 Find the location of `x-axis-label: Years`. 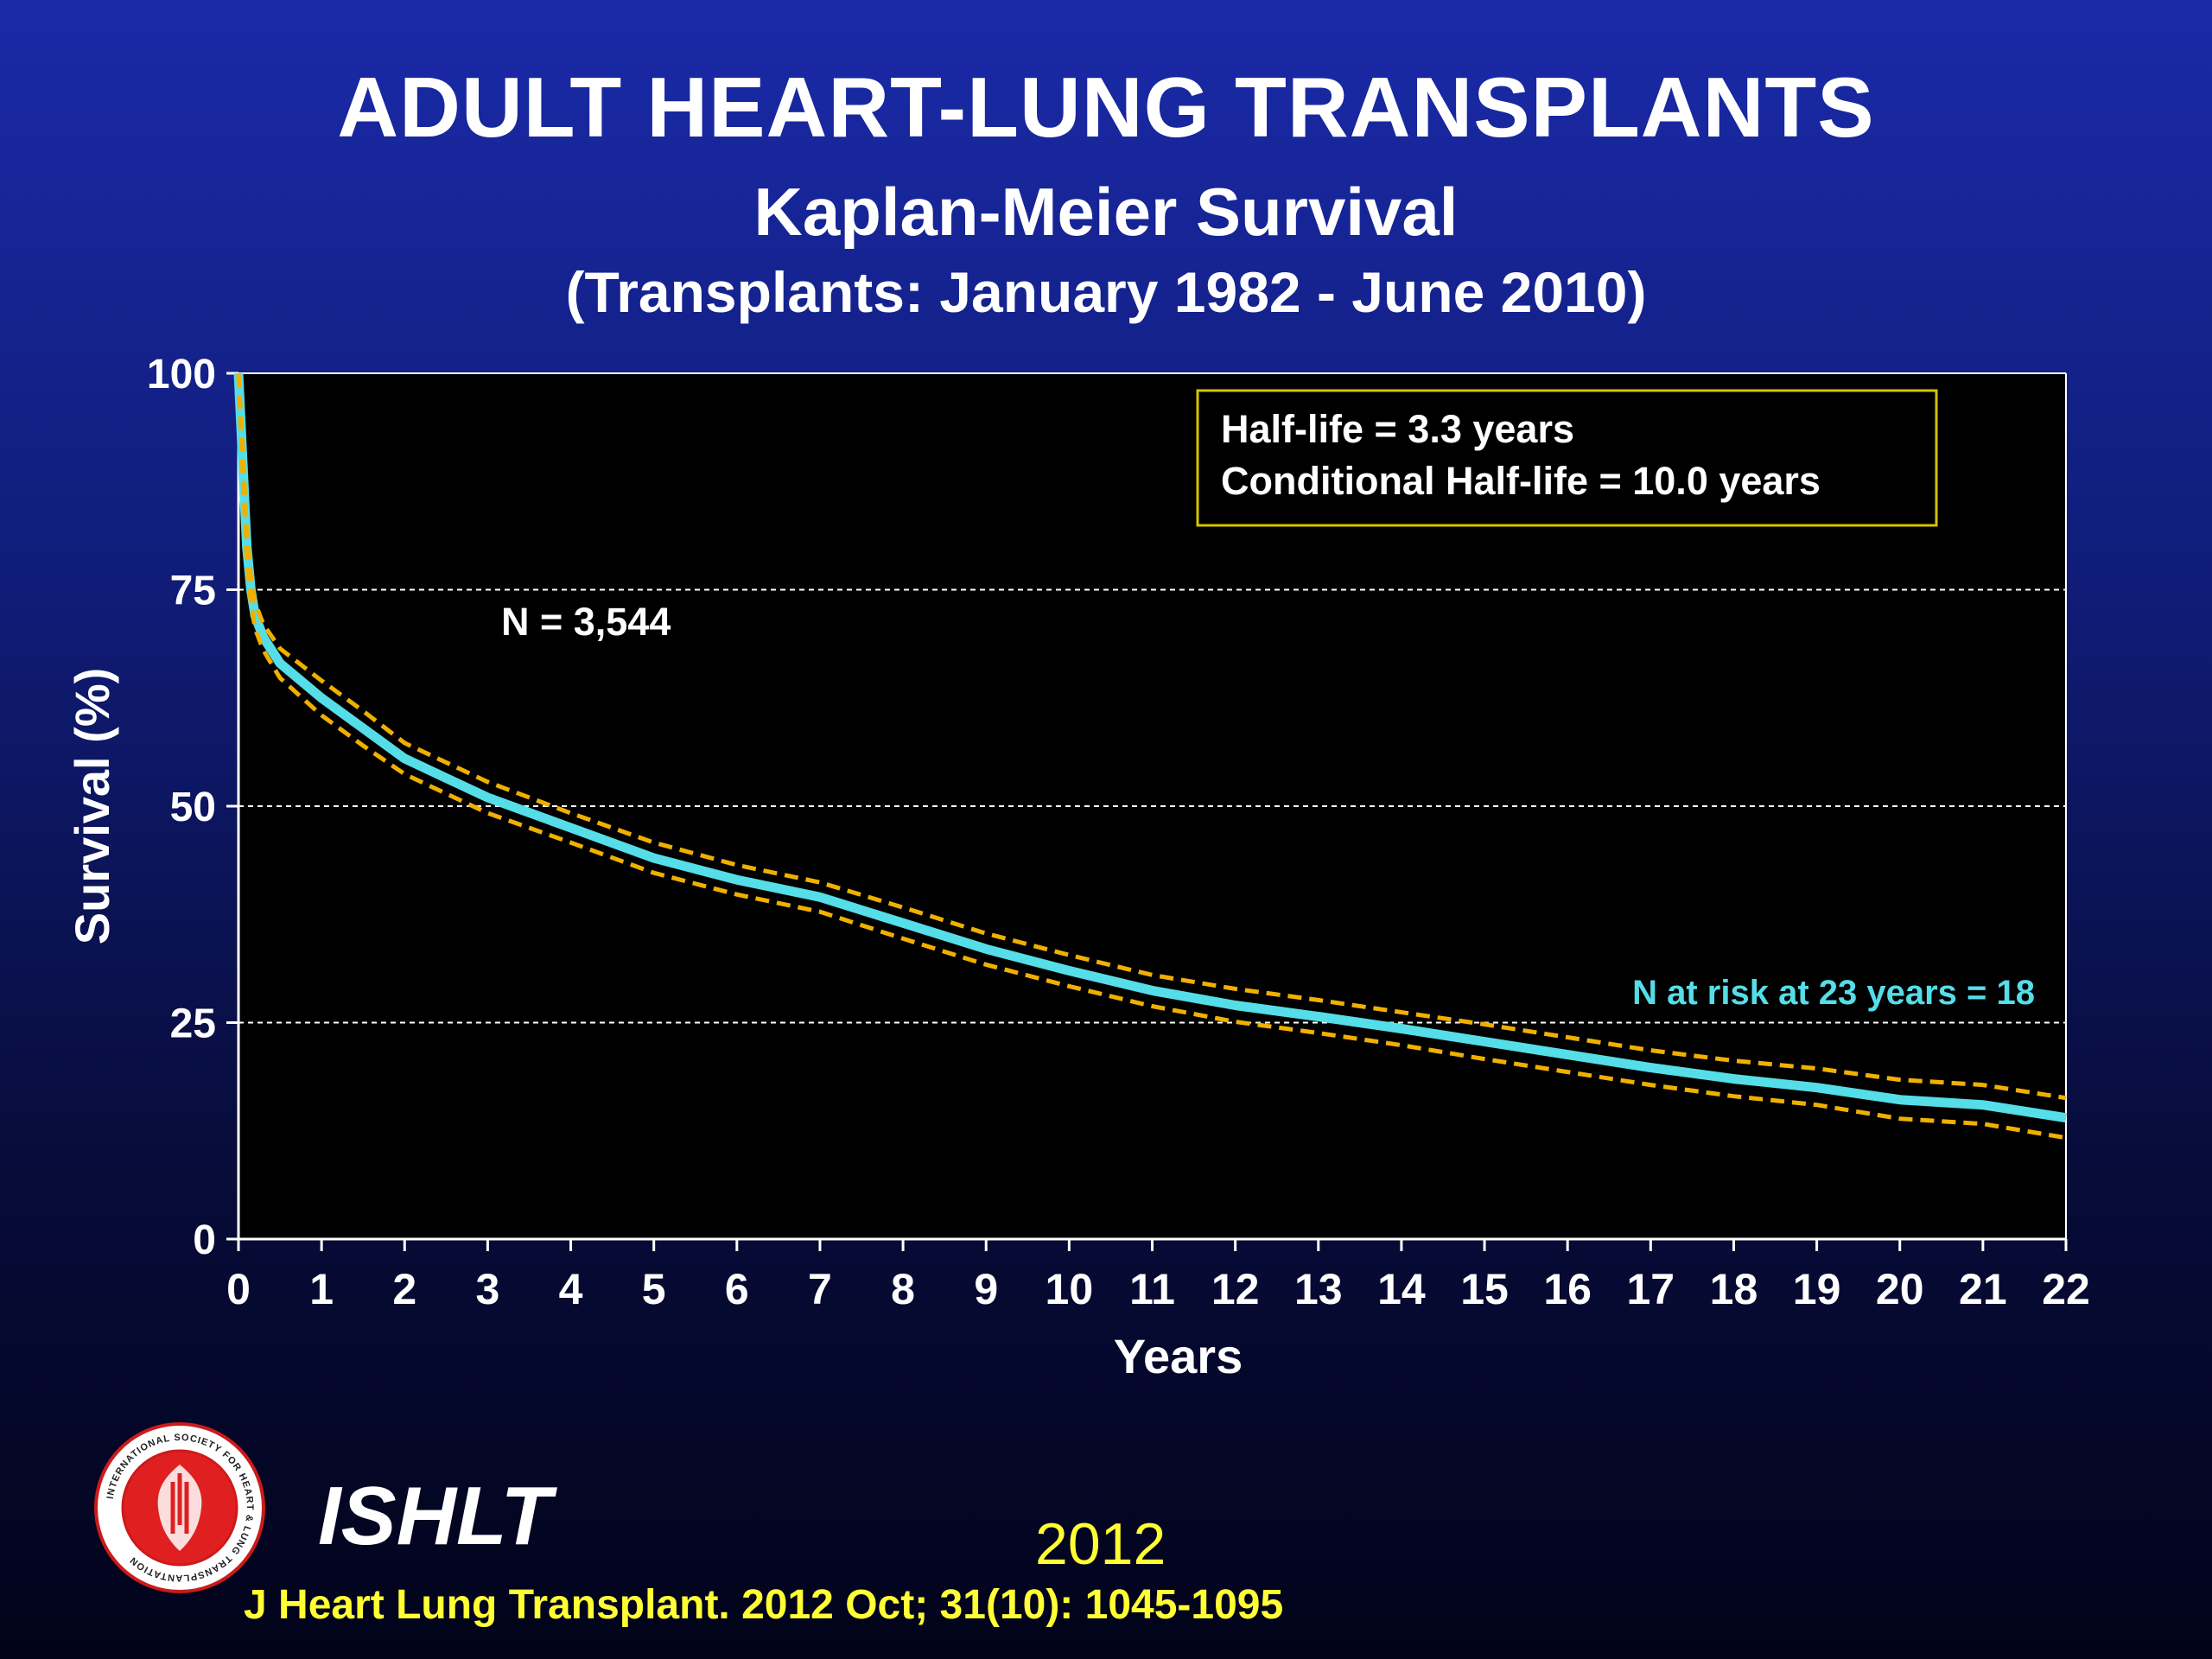

x-axis-label: Years is located at coordinates (1178, 1356).